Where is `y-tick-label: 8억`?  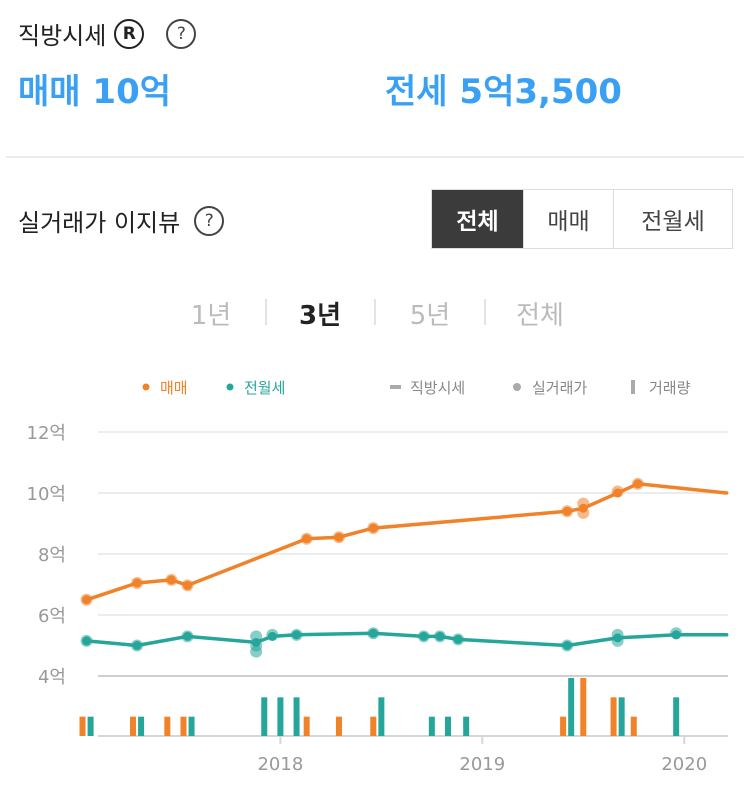
y-tick-label: 8억 is located at coordinates (52, 555).